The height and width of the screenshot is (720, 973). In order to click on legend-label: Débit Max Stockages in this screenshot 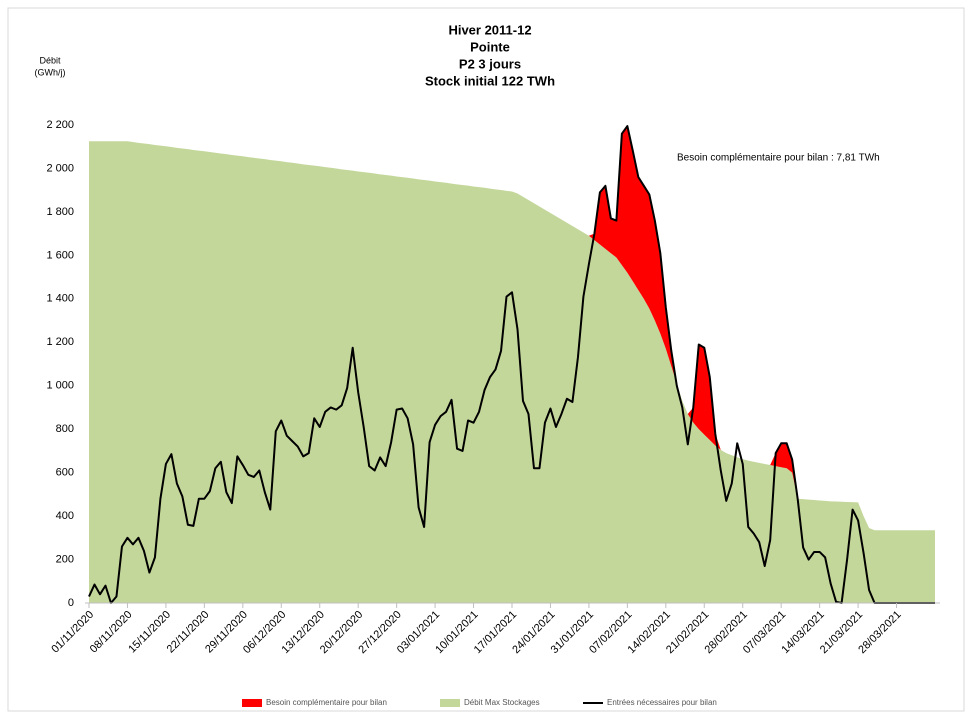, I will do `click(502, 702)`.